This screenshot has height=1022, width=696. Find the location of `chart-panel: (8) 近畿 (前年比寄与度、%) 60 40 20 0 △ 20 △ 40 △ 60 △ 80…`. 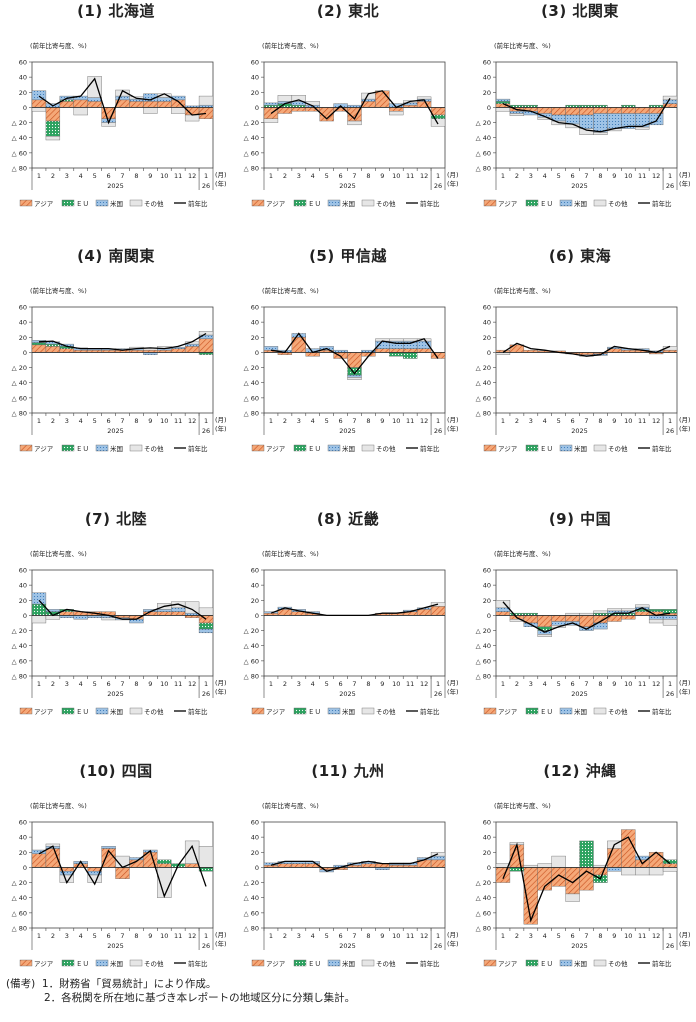

chart-panel: (8) 近畿 (前年比寄与度、%) 60 40 20 0 △ 20 △ 40 △ 60 △ 80… is located at coordinates (348, 639).